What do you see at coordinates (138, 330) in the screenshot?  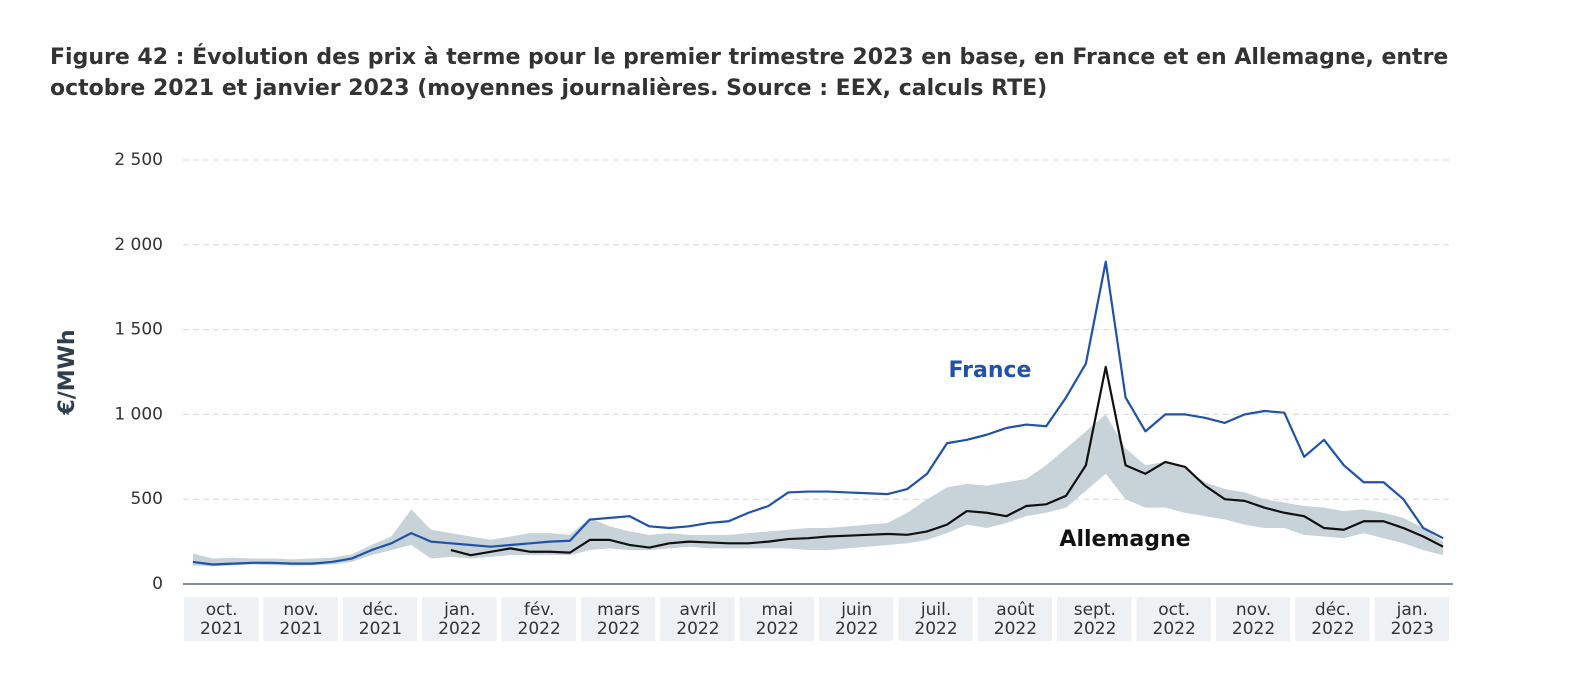 I see `y-tick-label: 1 500` at bounding box center [138, 330].